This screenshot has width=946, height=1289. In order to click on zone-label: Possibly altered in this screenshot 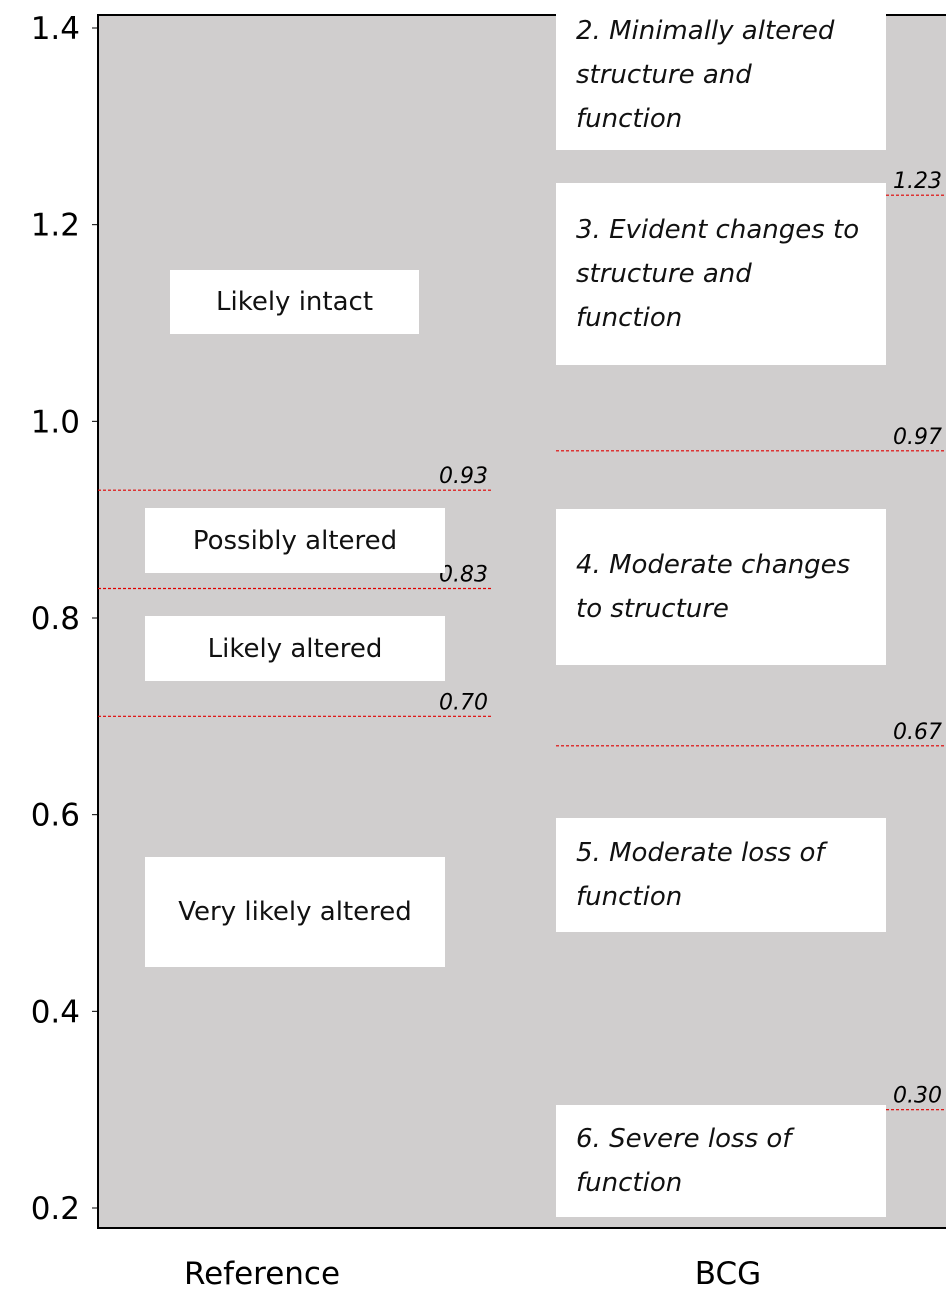, I will do `click(295, 540)`.